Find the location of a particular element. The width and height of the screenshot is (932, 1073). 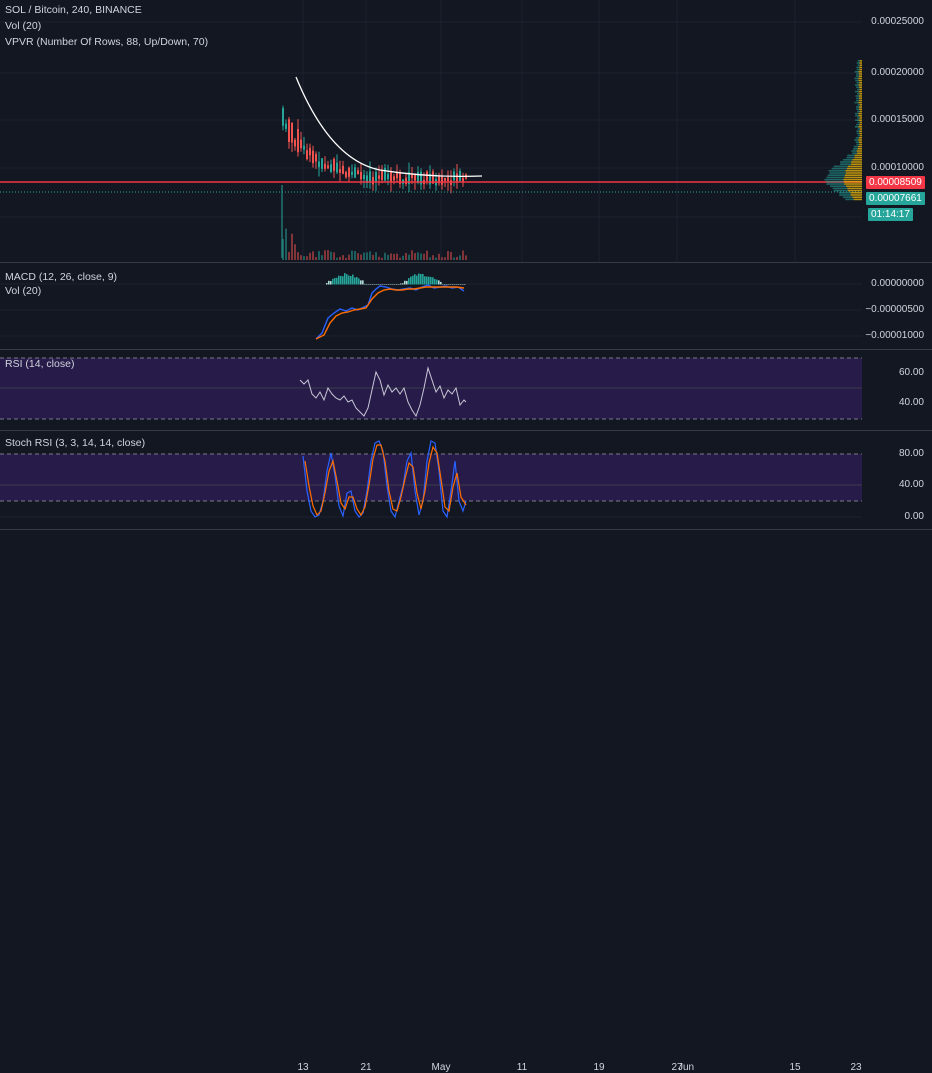

vol-indicator-label: Vol (20) is located at coordinates (23, 26).